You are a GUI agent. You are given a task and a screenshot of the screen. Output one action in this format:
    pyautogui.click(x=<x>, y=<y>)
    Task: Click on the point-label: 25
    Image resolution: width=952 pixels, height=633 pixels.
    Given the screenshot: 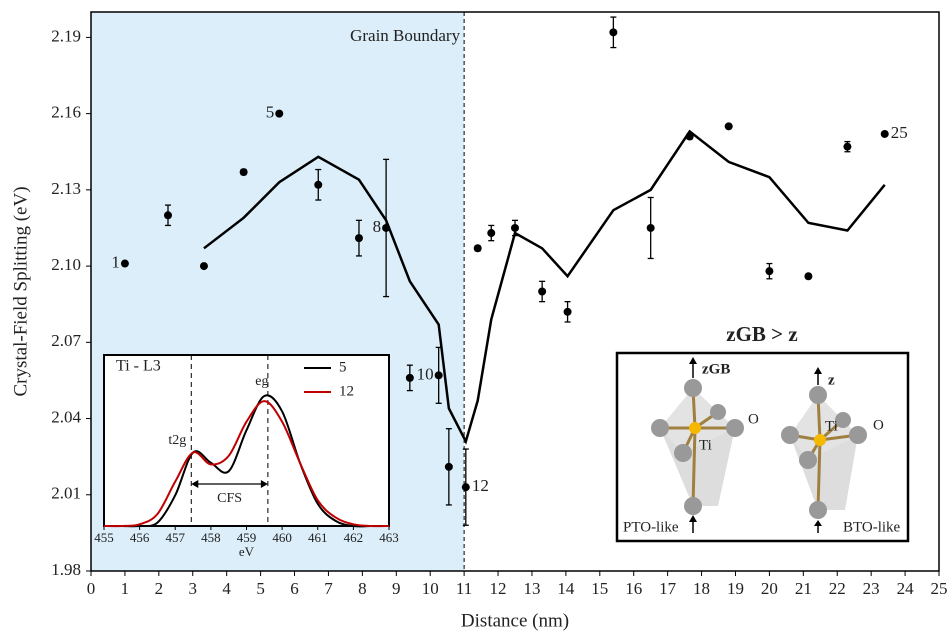 What is the action you would take?
    pyautogui.click(x=899, y=132)
    